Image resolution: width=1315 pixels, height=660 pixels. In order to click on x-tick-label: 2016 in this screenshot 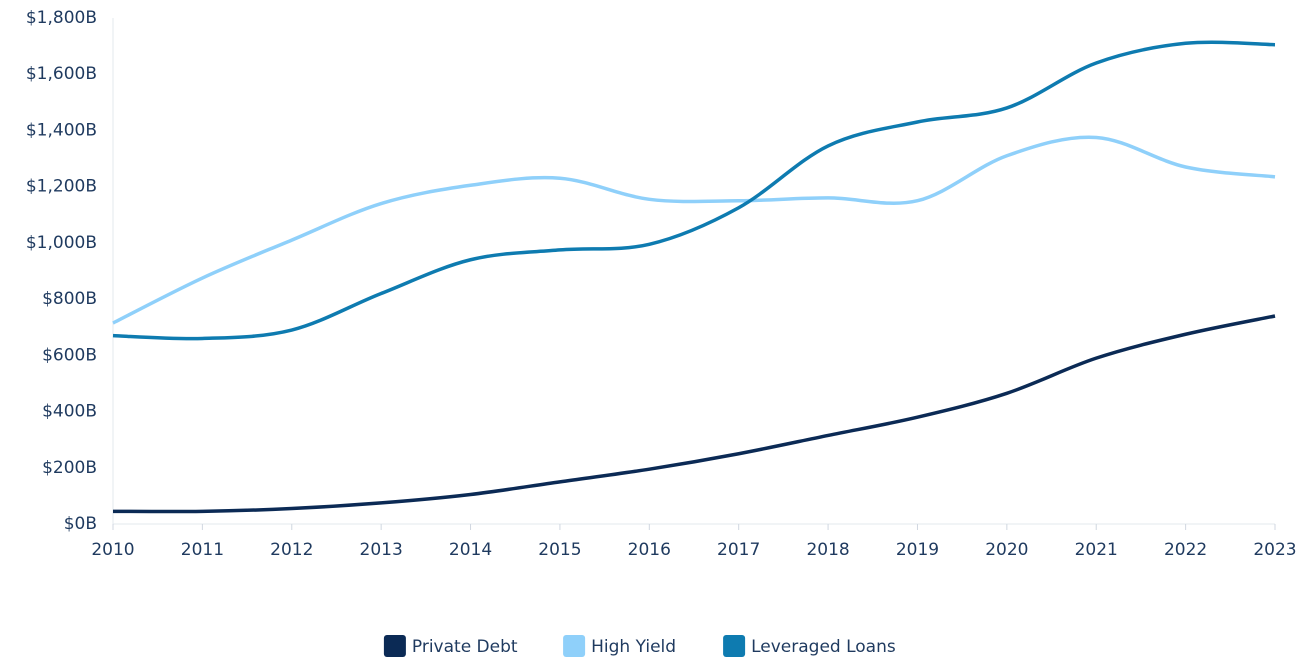, I will do `click(649, 550)`.